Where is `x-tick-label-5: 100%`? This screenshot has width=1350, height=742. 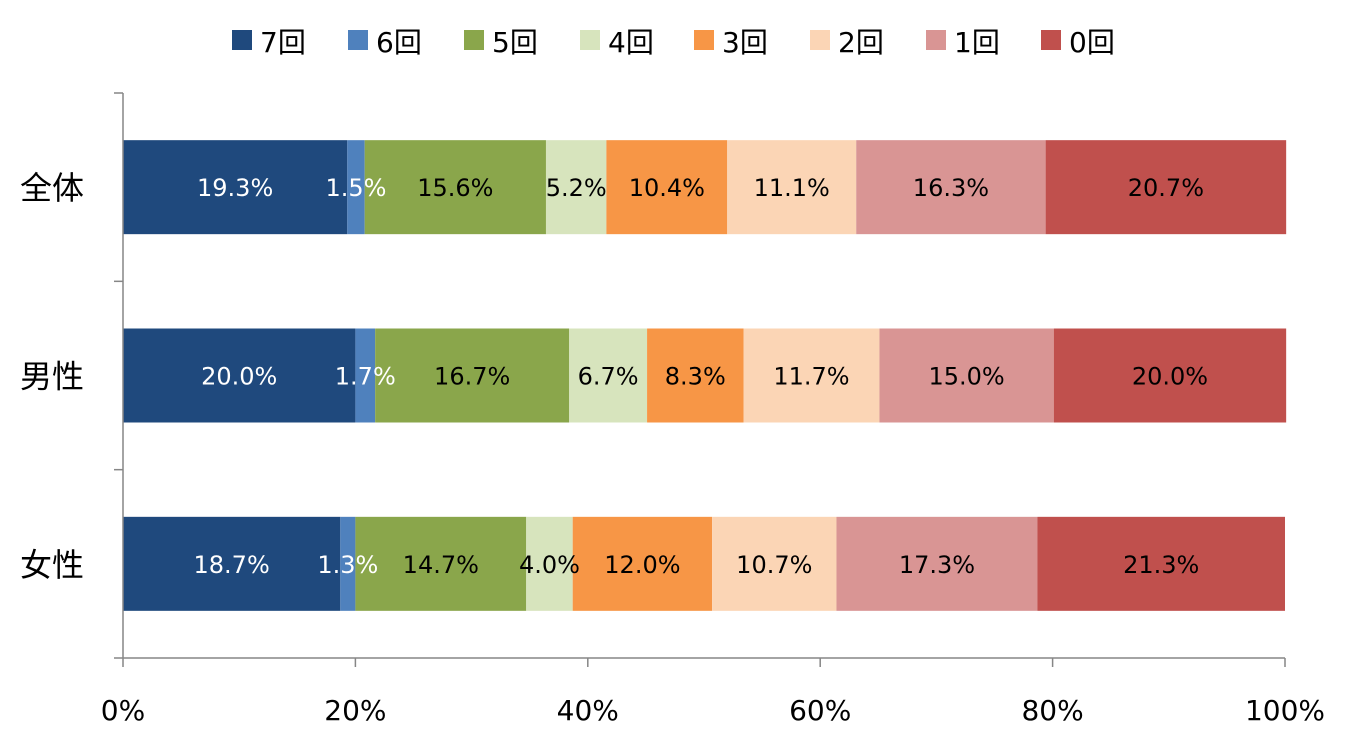 x-tick-label-5: 100% is located at coordinates (1285, 710).